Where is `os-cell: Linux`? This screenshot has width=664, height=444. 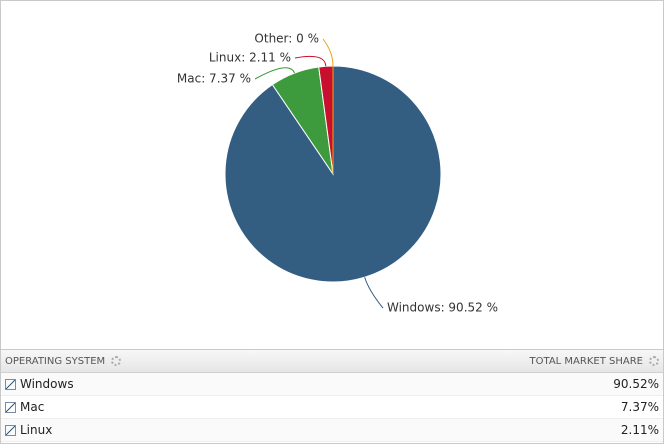
os-cell: Linux is located at coordinates (28, 430).